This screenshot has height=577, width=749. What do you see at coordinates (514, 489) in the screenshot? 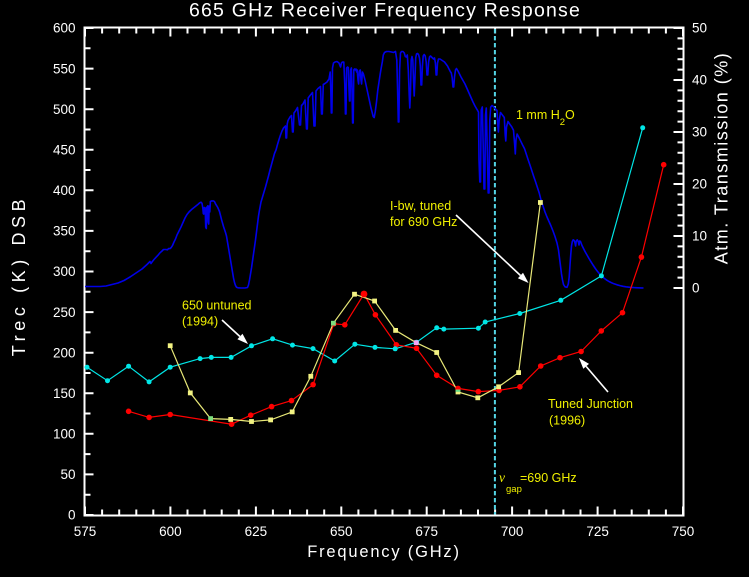
I see `svg-text: gap` at bounding box center [514, 489].